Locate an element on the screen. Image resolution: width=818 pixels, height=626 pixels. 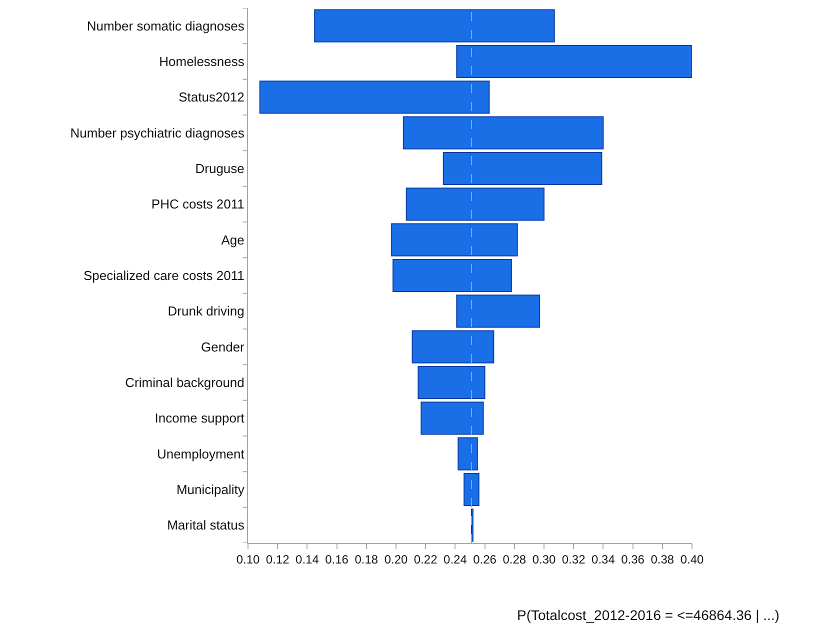
x-tick-label: 0.18 is located at coordinates (366, 559).